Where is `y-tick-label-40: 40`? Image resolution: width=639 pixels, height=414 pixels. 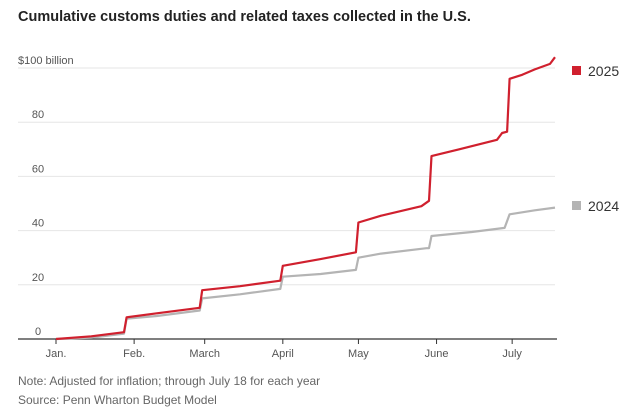
y-tick-label-40: 40 is located at coordinates (38, 224).